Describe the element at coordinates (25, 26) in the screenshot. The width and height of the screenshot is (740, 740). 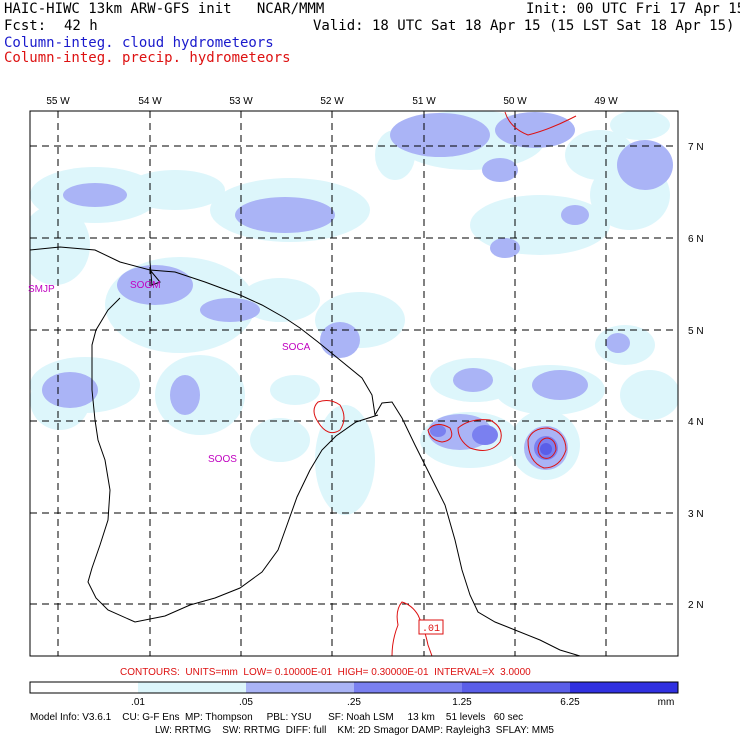
I see `forecast-label: Fcst:` at that location.